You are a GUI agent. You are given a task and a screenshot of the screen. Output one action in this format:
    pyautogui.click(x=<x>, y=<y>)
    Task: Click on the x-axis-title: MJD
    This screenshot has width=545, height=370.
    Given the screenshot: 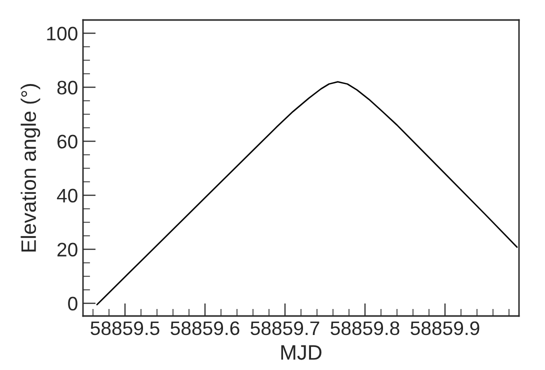 What is the action you would take?
    pyautogui.click(x=301, y=352)
    